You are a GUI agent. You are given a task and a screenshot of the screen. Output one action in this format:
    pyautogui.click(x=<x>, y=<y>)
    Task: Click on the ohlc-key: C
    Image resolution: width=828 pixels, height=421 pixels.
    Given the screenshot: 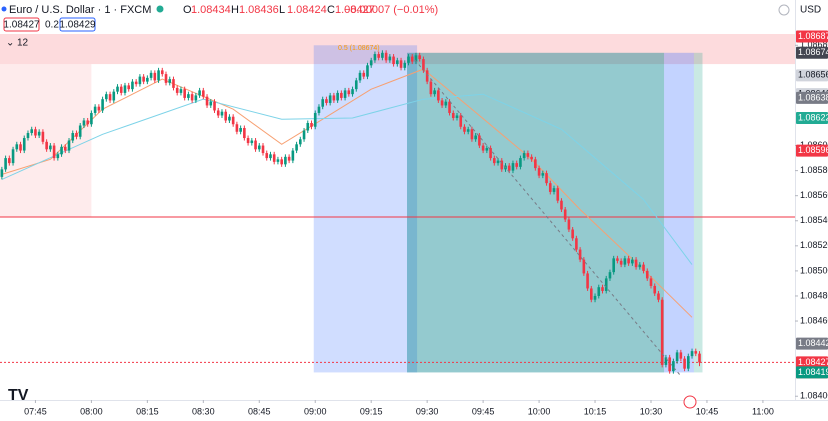 What is the action you would take?
    pyautogui.click(x=331, y=10)
    